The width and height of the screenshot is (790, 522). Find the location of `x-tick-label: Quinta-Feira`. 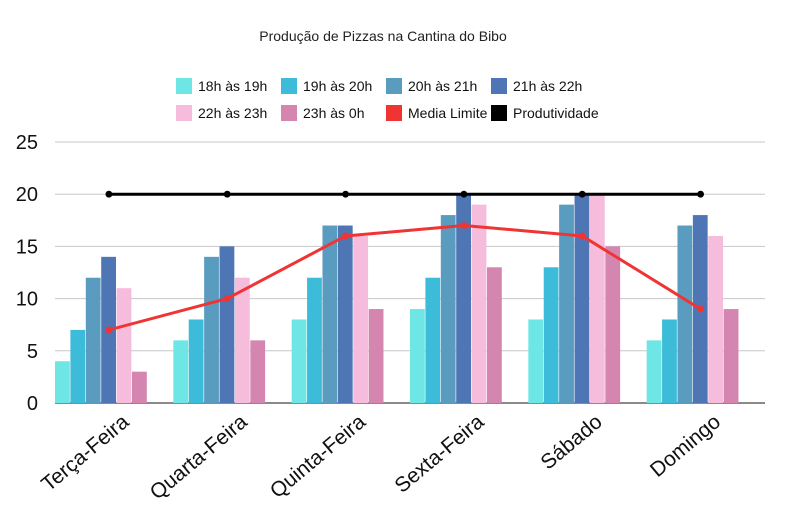

x-tick-label: Quinta-Feira is located at coordinates (318, 456).